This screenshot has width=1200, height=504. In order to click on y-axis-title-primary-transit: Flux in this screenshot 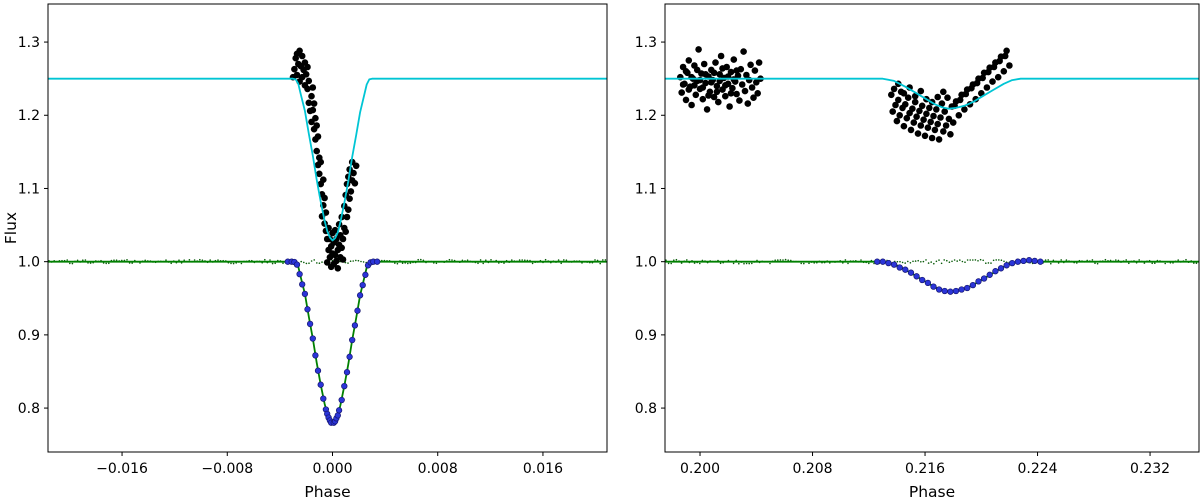, I will do `click(11, 228)`.